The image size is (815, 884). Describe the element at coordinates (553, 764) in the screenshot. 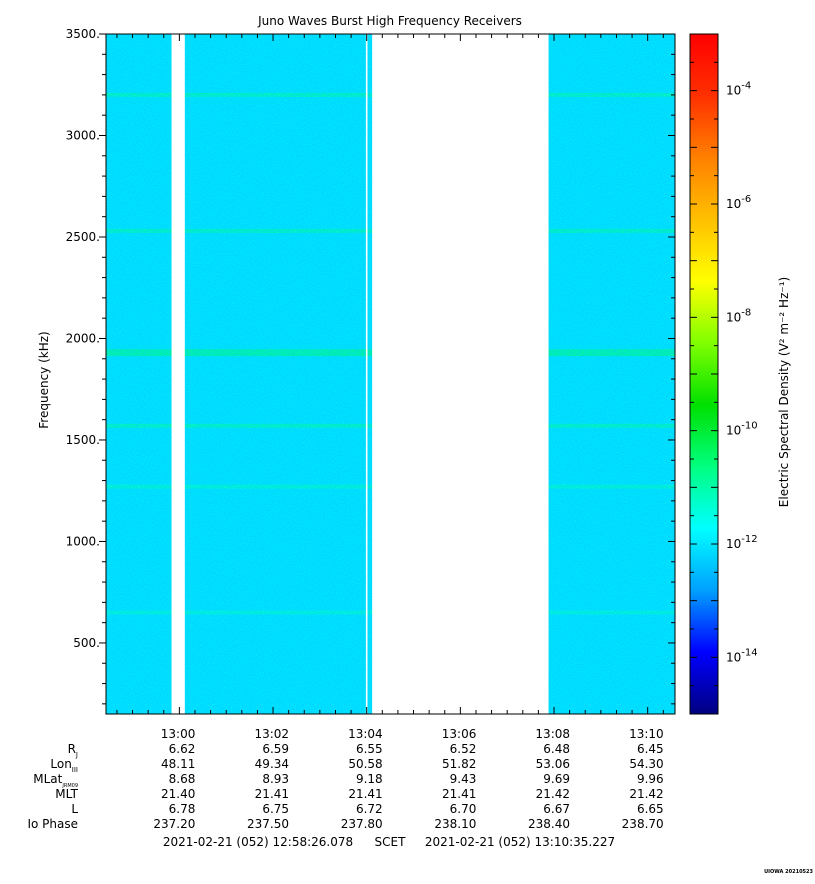

I see `ephemeris-value: 53.06` at that location.